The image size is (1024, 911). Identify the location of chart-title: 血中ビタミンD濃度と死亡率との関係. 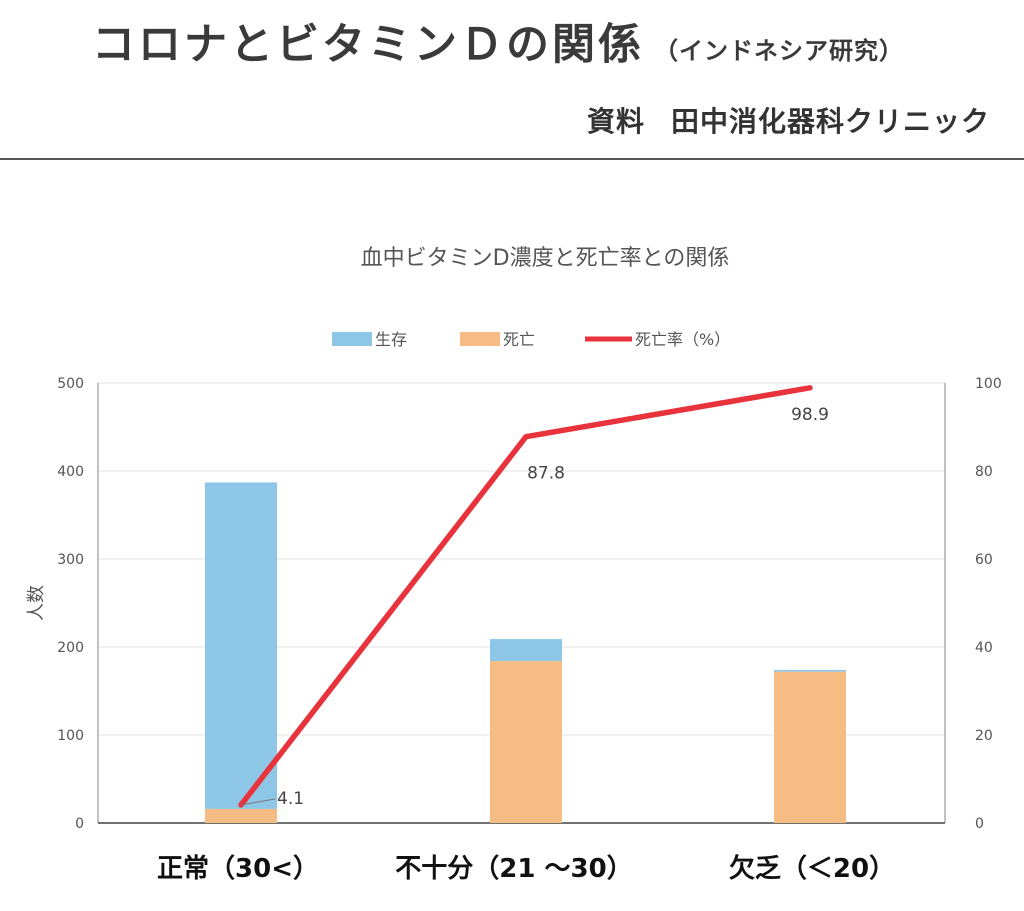
(545, 258).